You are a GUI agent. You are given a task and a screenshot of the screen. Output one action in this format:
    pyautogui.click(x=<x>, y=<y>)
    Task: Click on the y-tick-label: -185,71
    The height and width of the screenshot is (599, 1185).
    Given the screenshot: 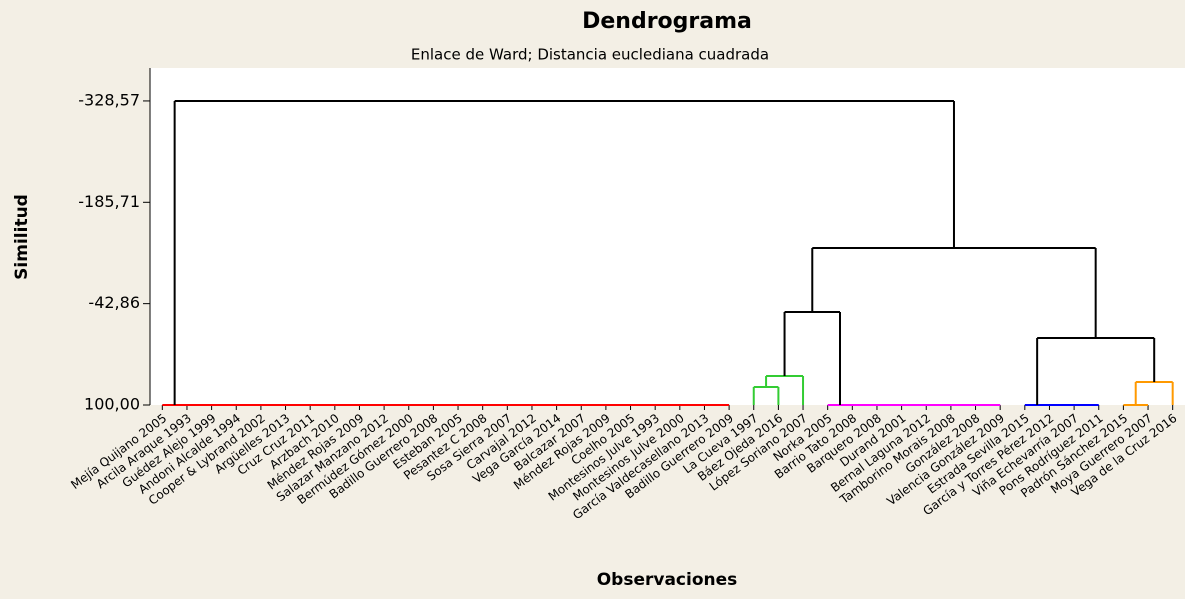 What is the action you would take?
    pyautogui.click(x=109, y=201)
    